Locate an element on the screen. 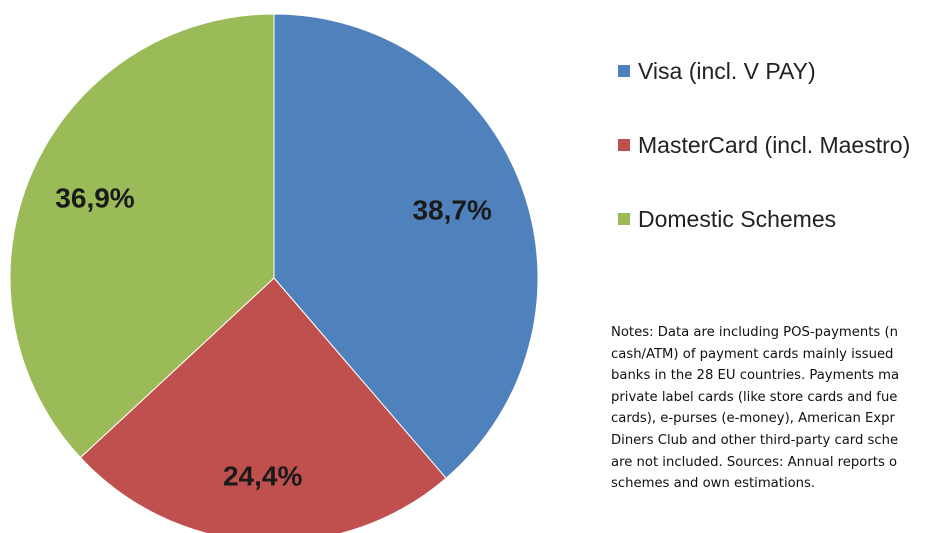 This screenshot has width=938, height=533. legend-item-mastercard: MasterCard (incl. Maestro) is located at coordinates (764, 145).